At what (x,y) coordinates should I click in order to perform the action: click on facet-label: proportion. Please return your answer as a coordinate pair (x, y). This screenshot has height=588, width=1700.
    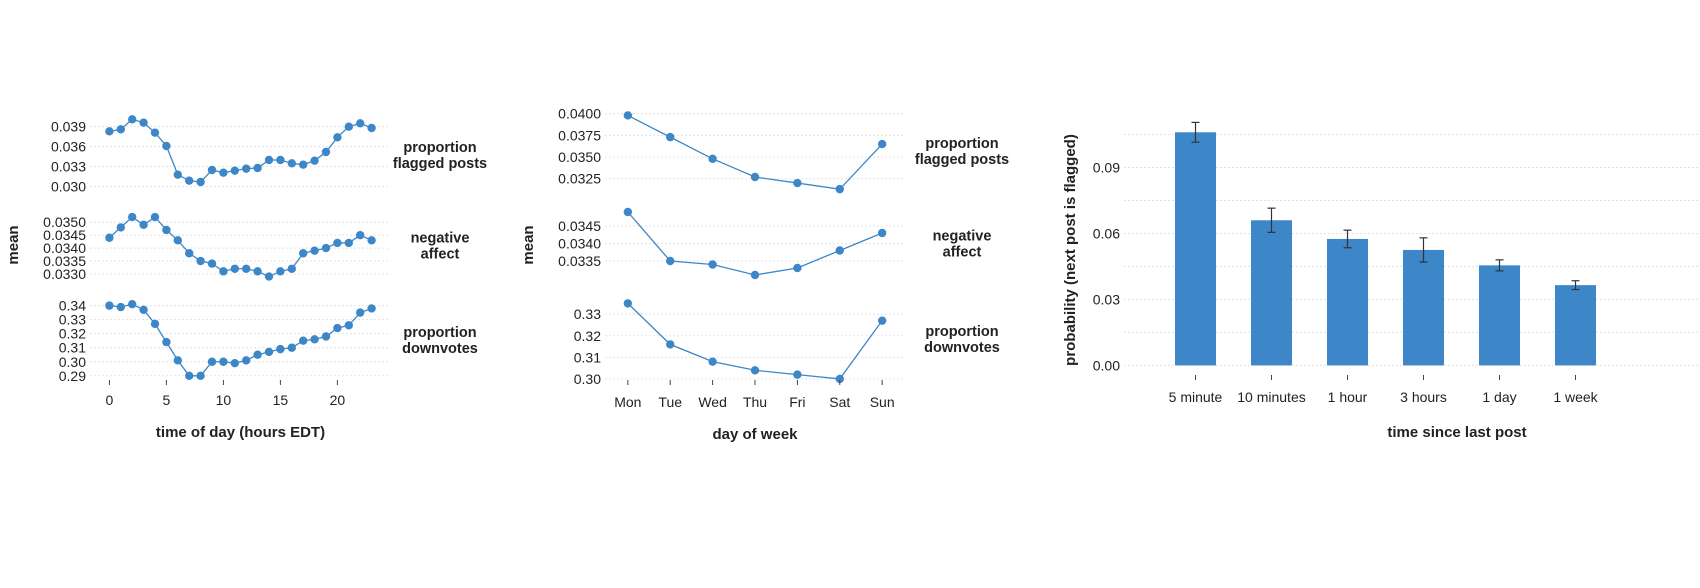
    Looking at the image, I should click on (961, 332).